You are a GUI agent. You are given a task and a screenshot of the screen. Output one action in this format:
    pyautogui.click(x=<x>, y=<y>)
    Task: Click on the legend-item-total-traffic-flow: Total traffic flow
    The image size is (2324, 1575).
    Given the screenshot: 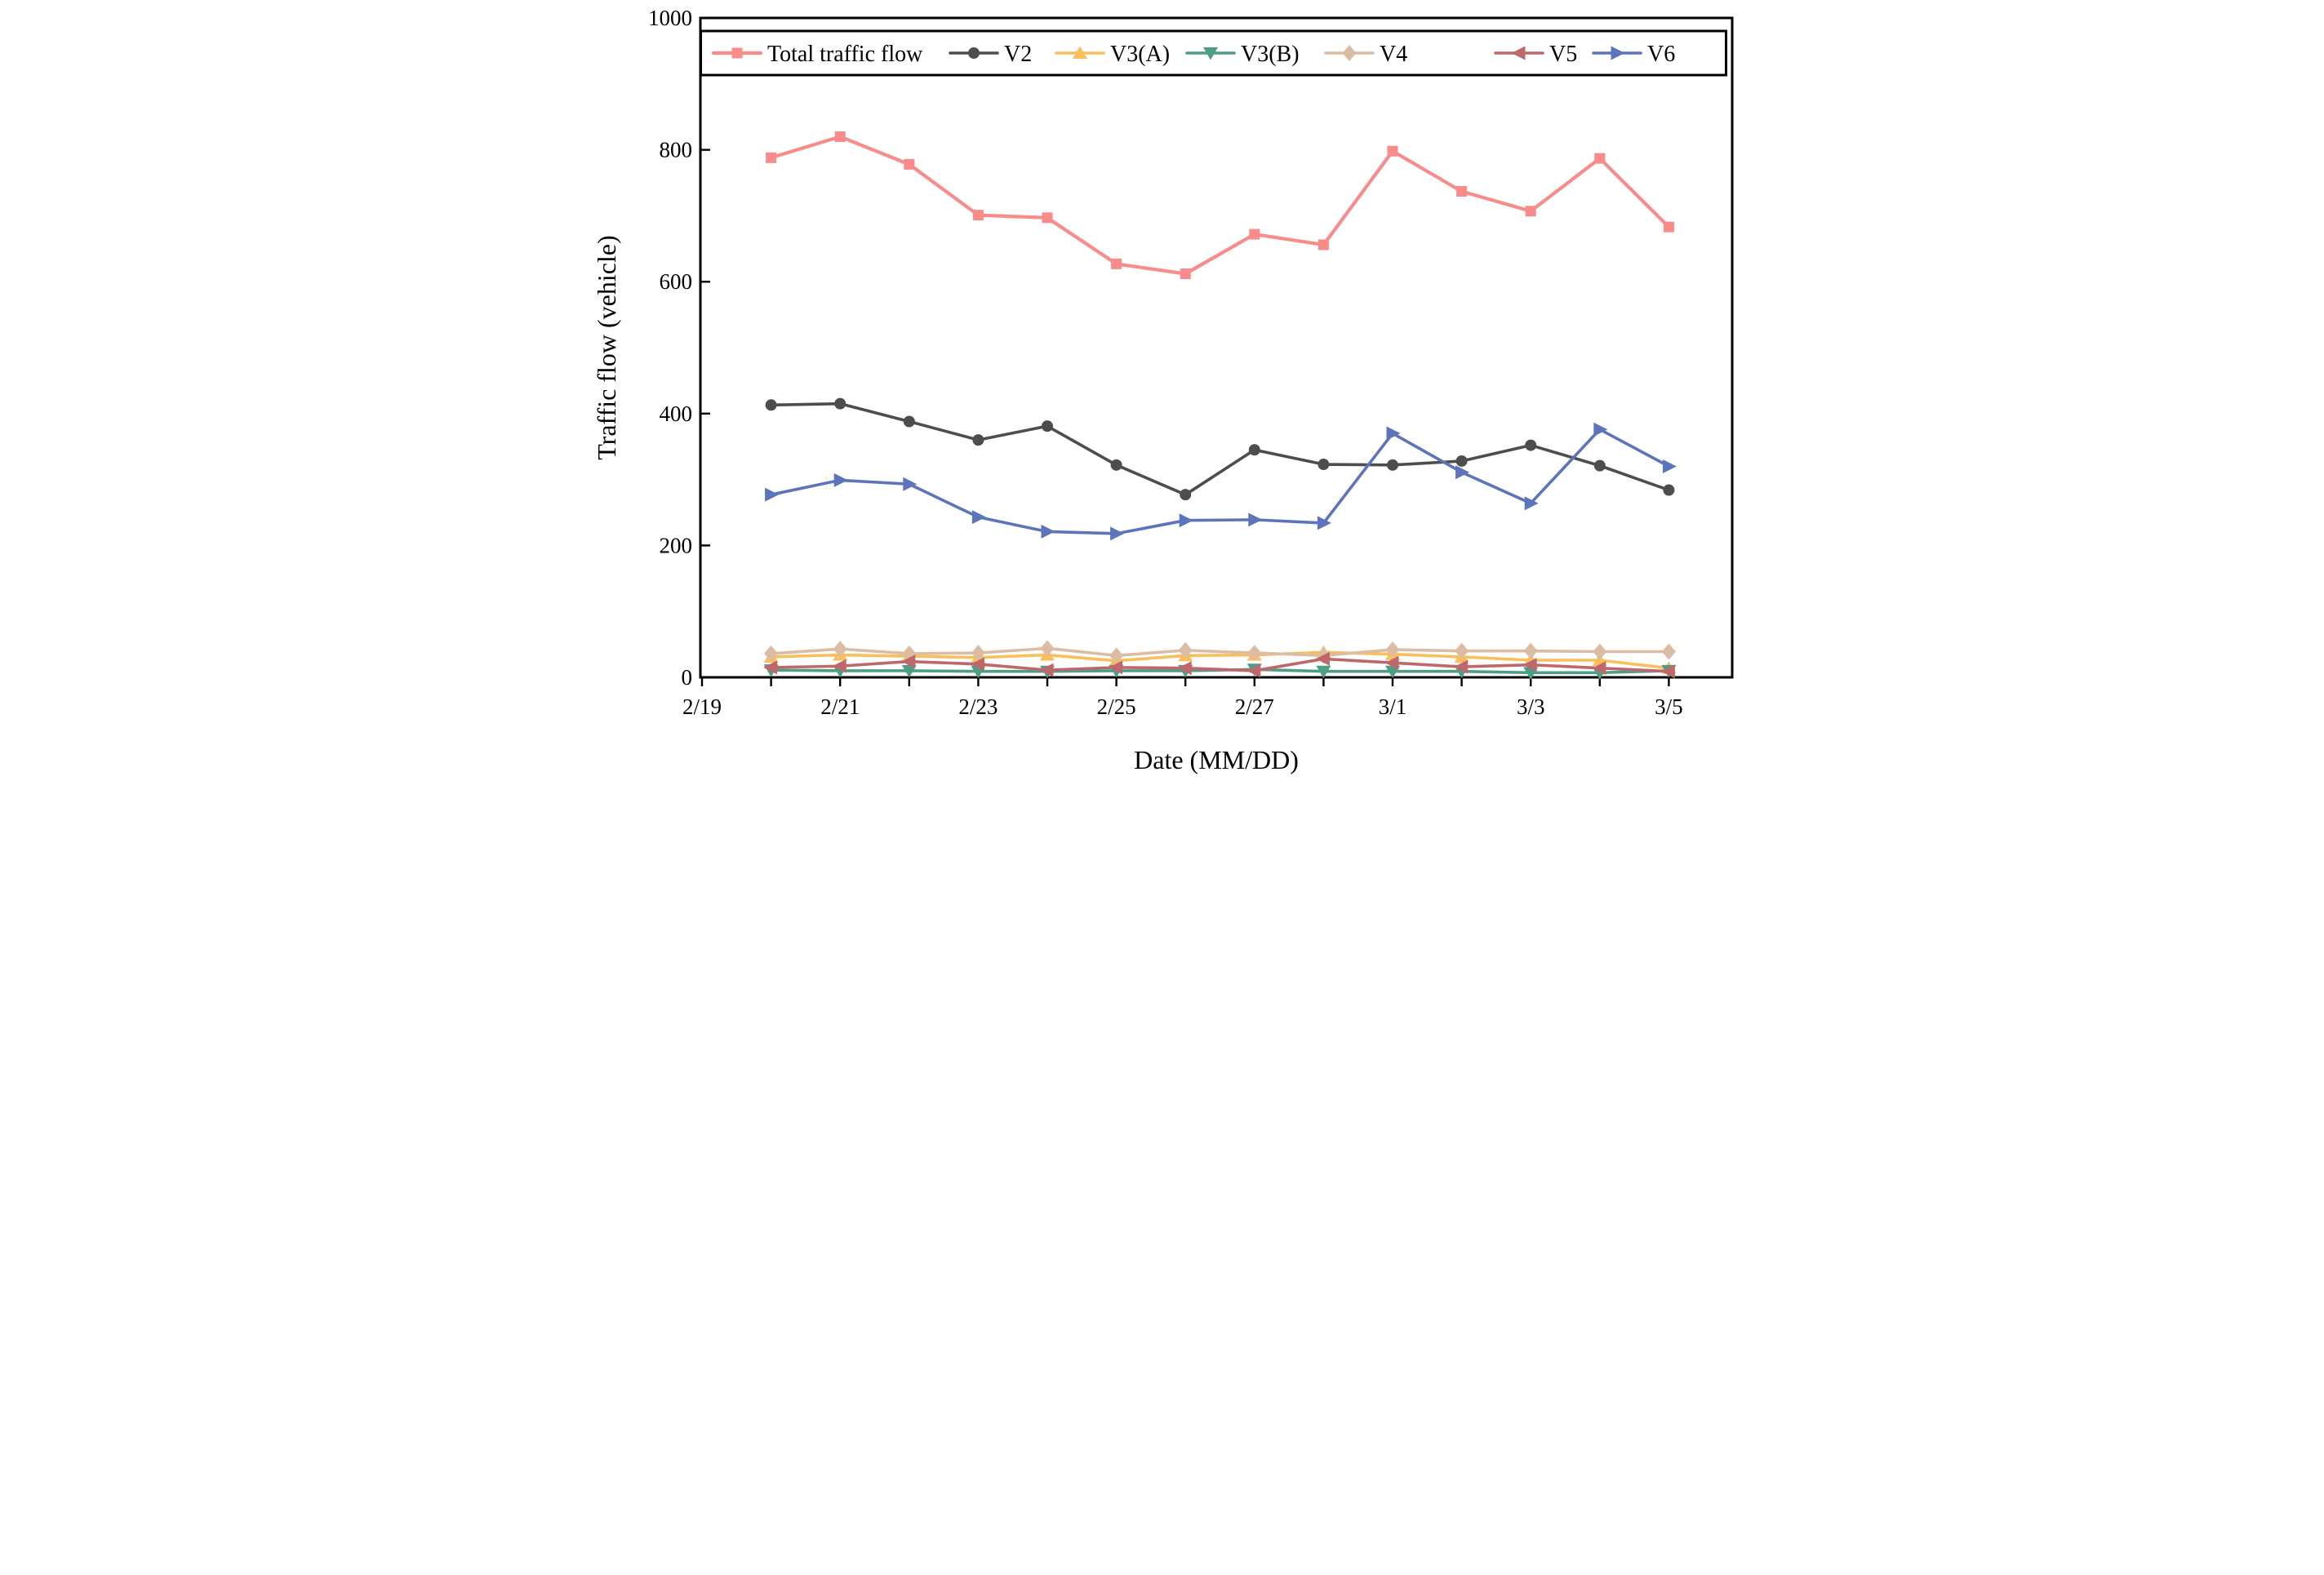 What is the action you would take?
    pyautogui.click(x=817, y=54)
    